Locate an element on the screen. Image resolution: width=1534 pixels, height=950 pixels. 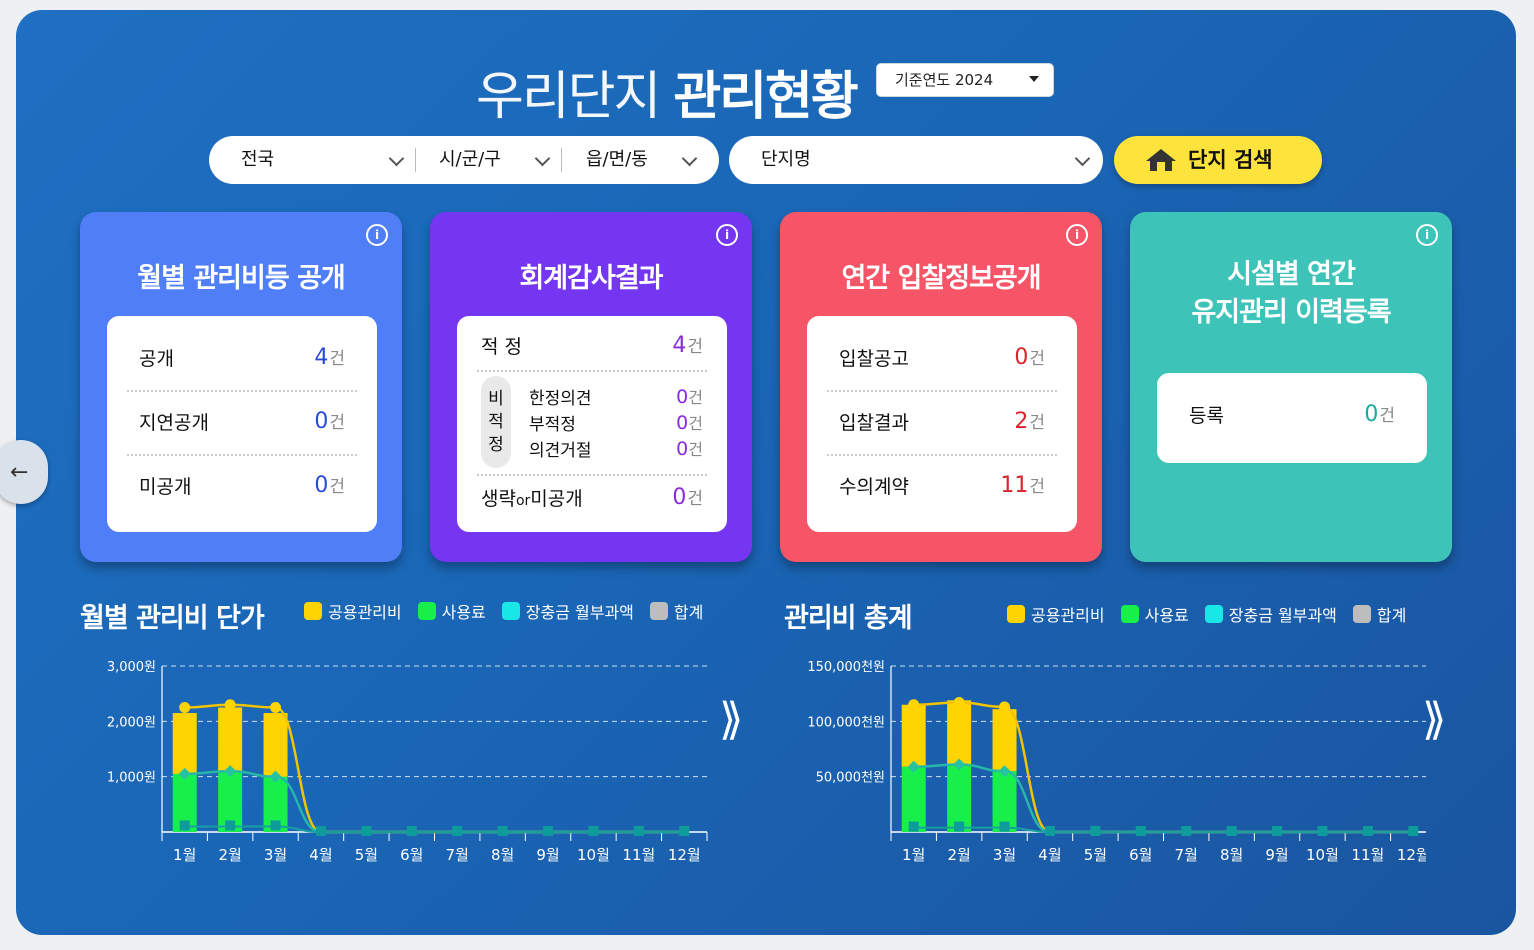
card-bid-info: i 연간 입찰정보공개 입찰공고 0건 입찰결과 2건 수의계약 11건 is located at coordinates (941, 387).